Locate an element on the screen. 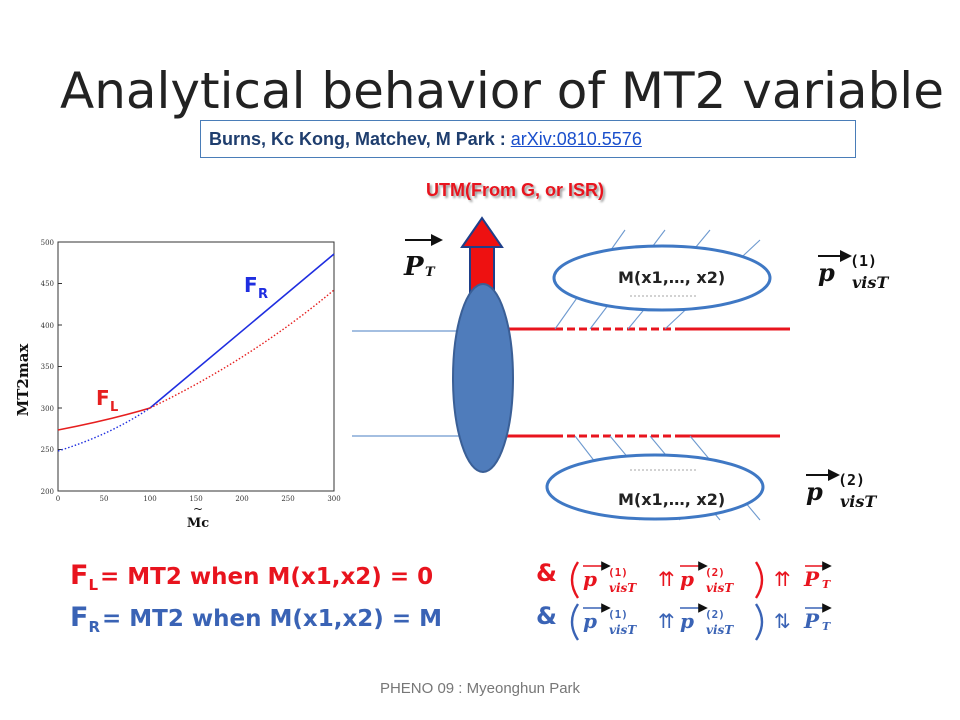  fl-label-sub: L is located at coordinates (114, 407).